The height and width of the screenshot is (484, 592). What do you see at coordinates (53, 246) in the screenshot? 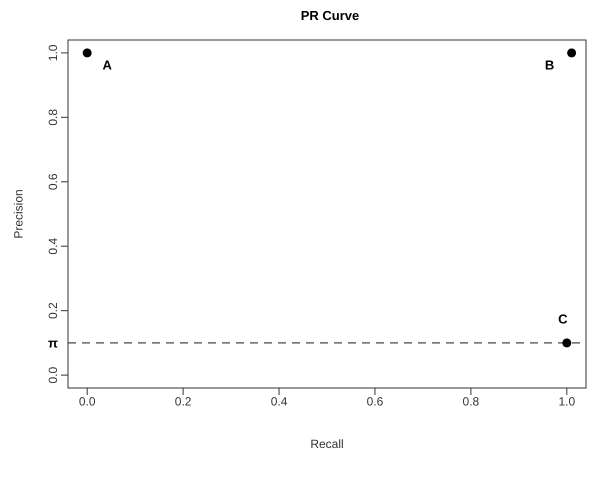
I see `y-tick-label: 0.4` at bounding box center [53, 246].